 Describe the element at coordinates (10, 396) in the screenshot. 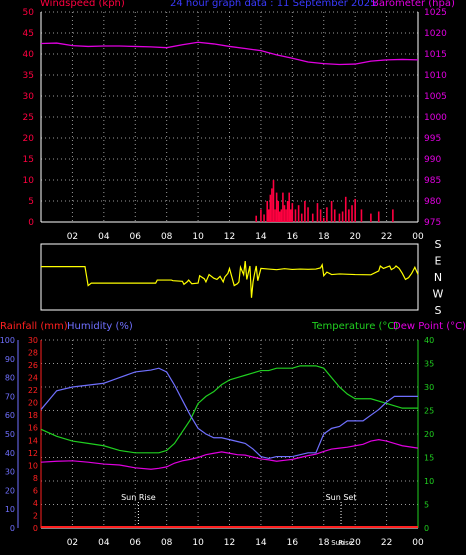

I see `humidity-tick-label: 70` at that location.